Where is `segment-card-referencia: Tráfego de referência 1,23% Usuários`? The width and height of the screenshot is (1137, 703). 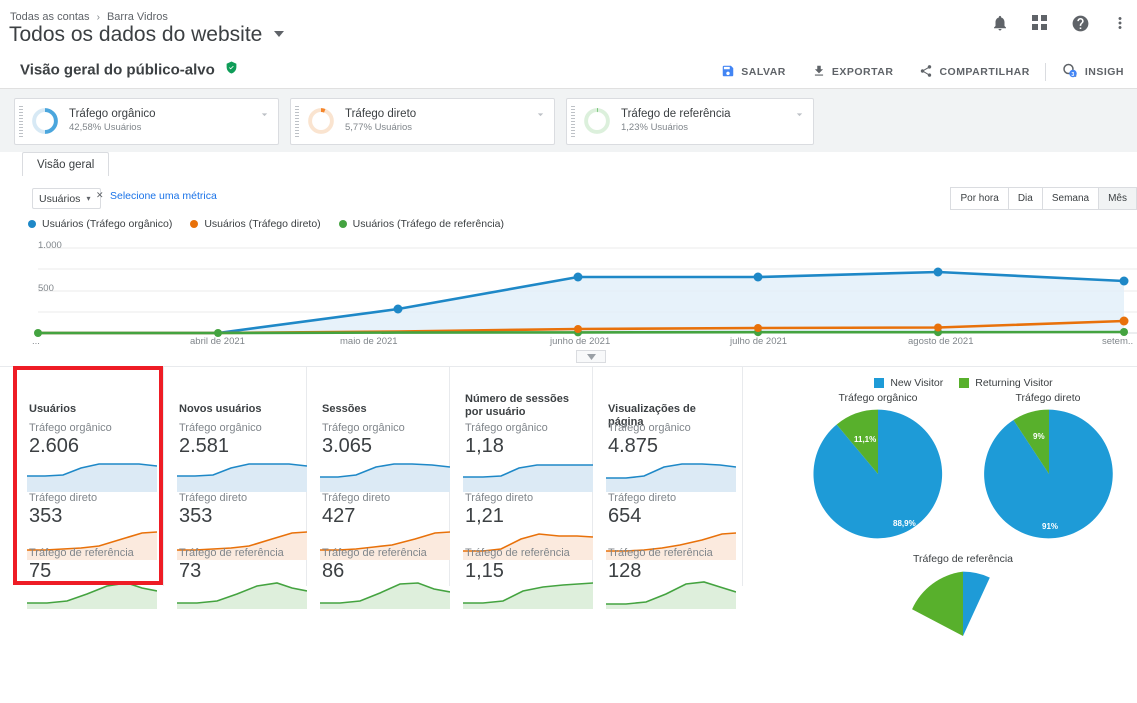
segment-card-referencia: Tráfego de referência 1,23% Usuários is located at coordinates (690, 121).